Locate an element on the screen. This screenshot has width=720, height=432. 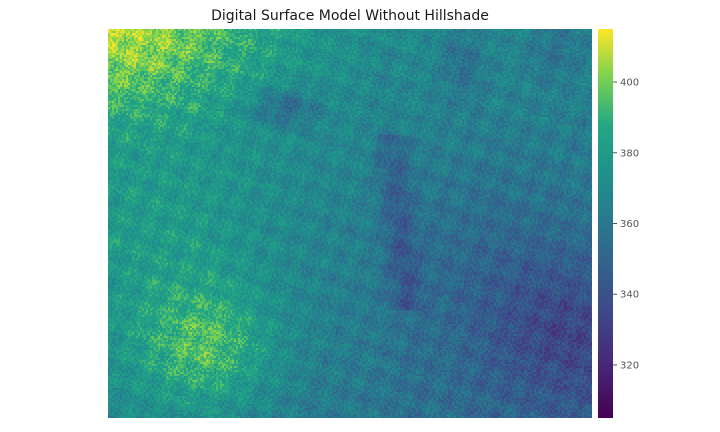
colorbar: 320 340 360 380 400 is located at coordinates (618, 223).